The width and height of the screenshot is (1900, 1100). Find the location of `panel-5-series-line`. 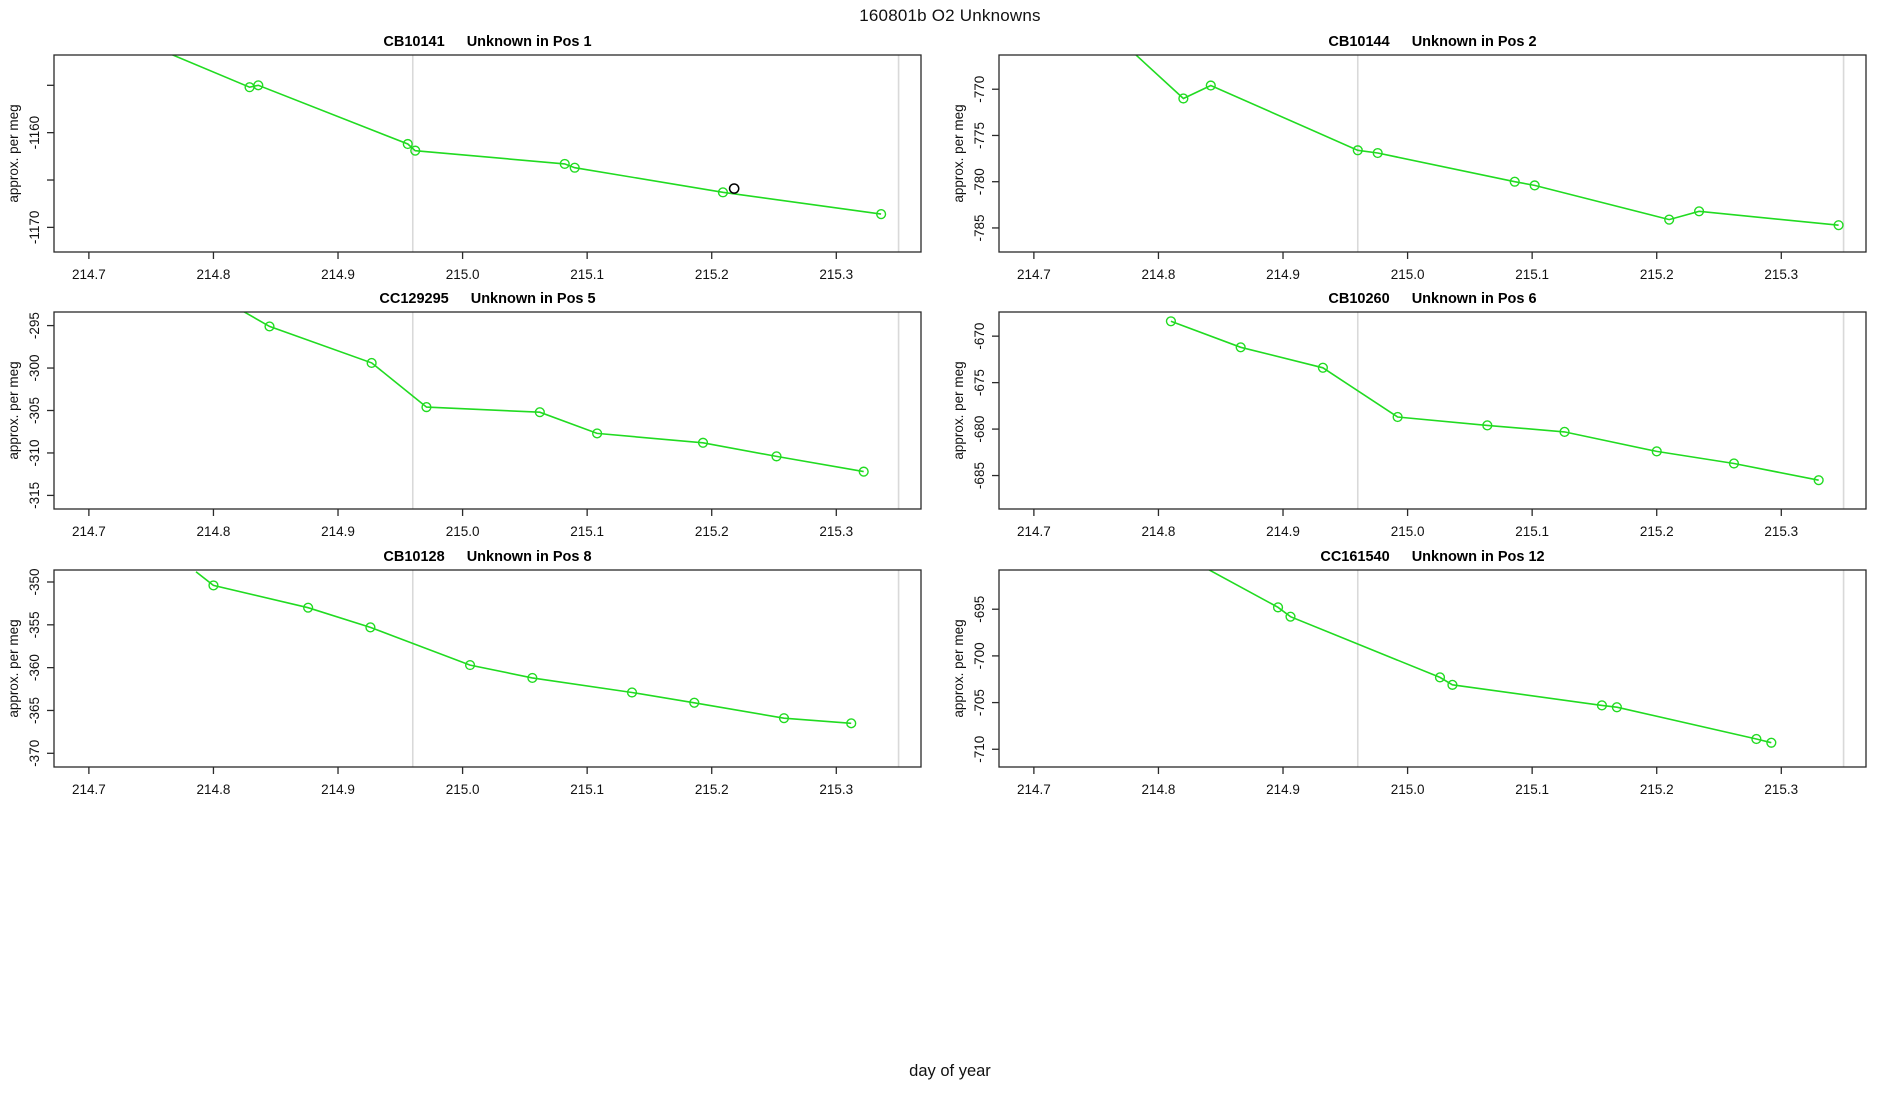

panel-5-series-line is located at coordinates (523, 648).